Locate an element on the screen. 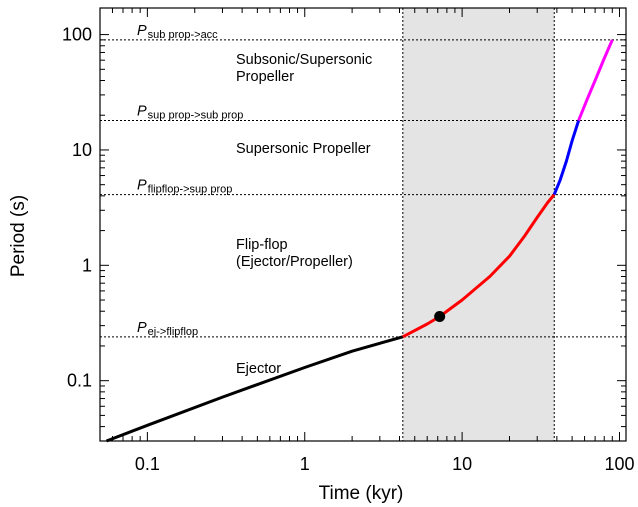 Image resolution: width=638 pixels, height=507 pixels. x-tick-label-0.1: 0.1 is located at coordinates (147, 464).